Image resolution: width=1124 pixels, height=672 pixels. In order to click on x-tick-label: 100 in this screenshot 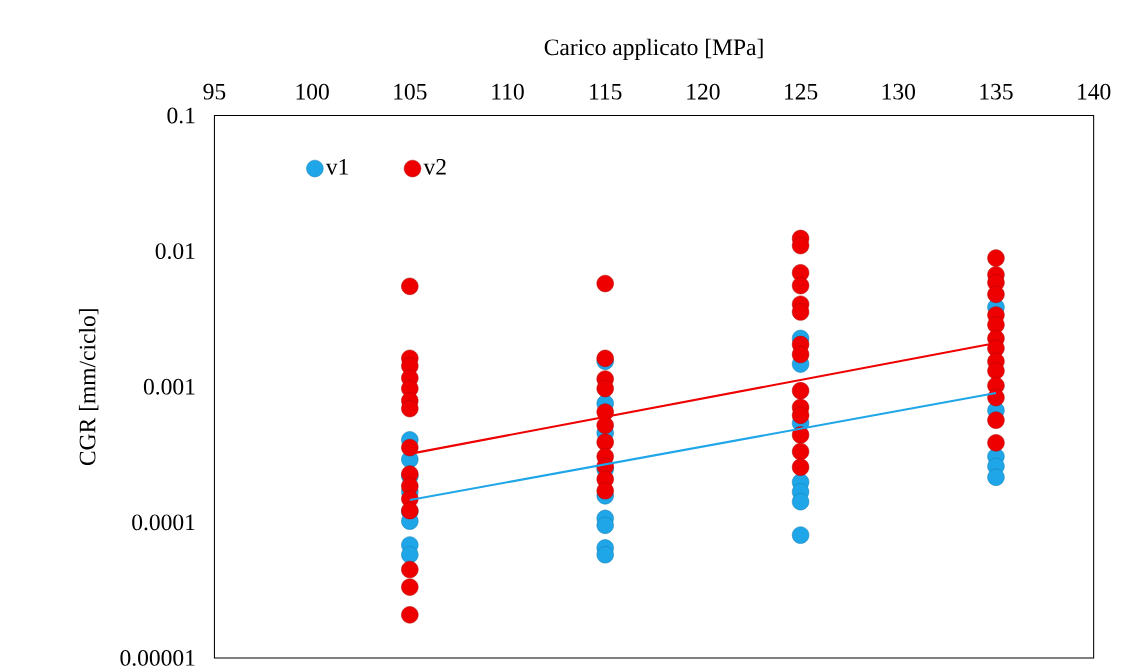, I will do `click(312, 91)`.